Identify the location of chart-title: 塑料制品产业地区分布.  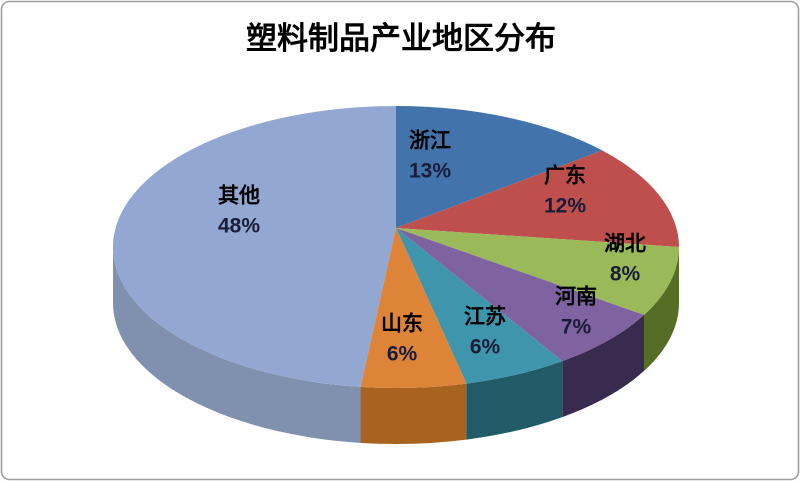
(401, 38).